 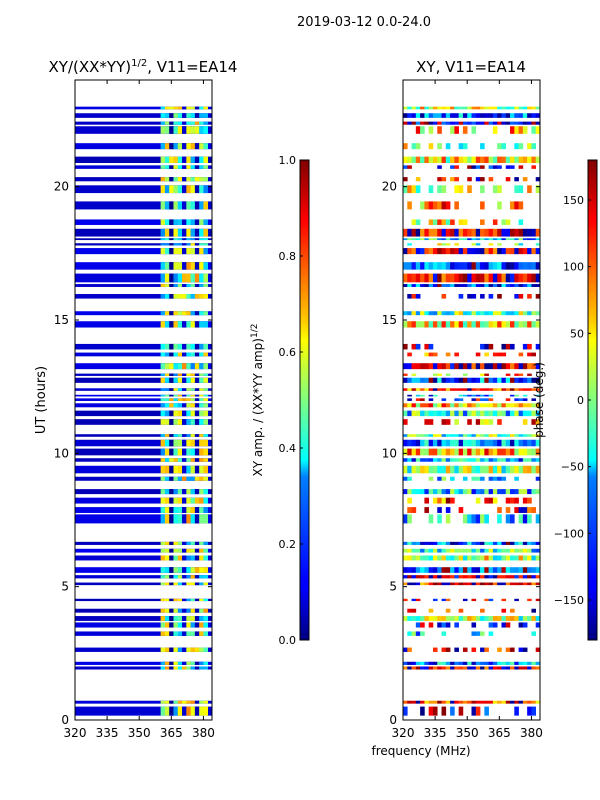 I want to click on right-colorbar-label: phase (deg.), so click(x=539, y=400).